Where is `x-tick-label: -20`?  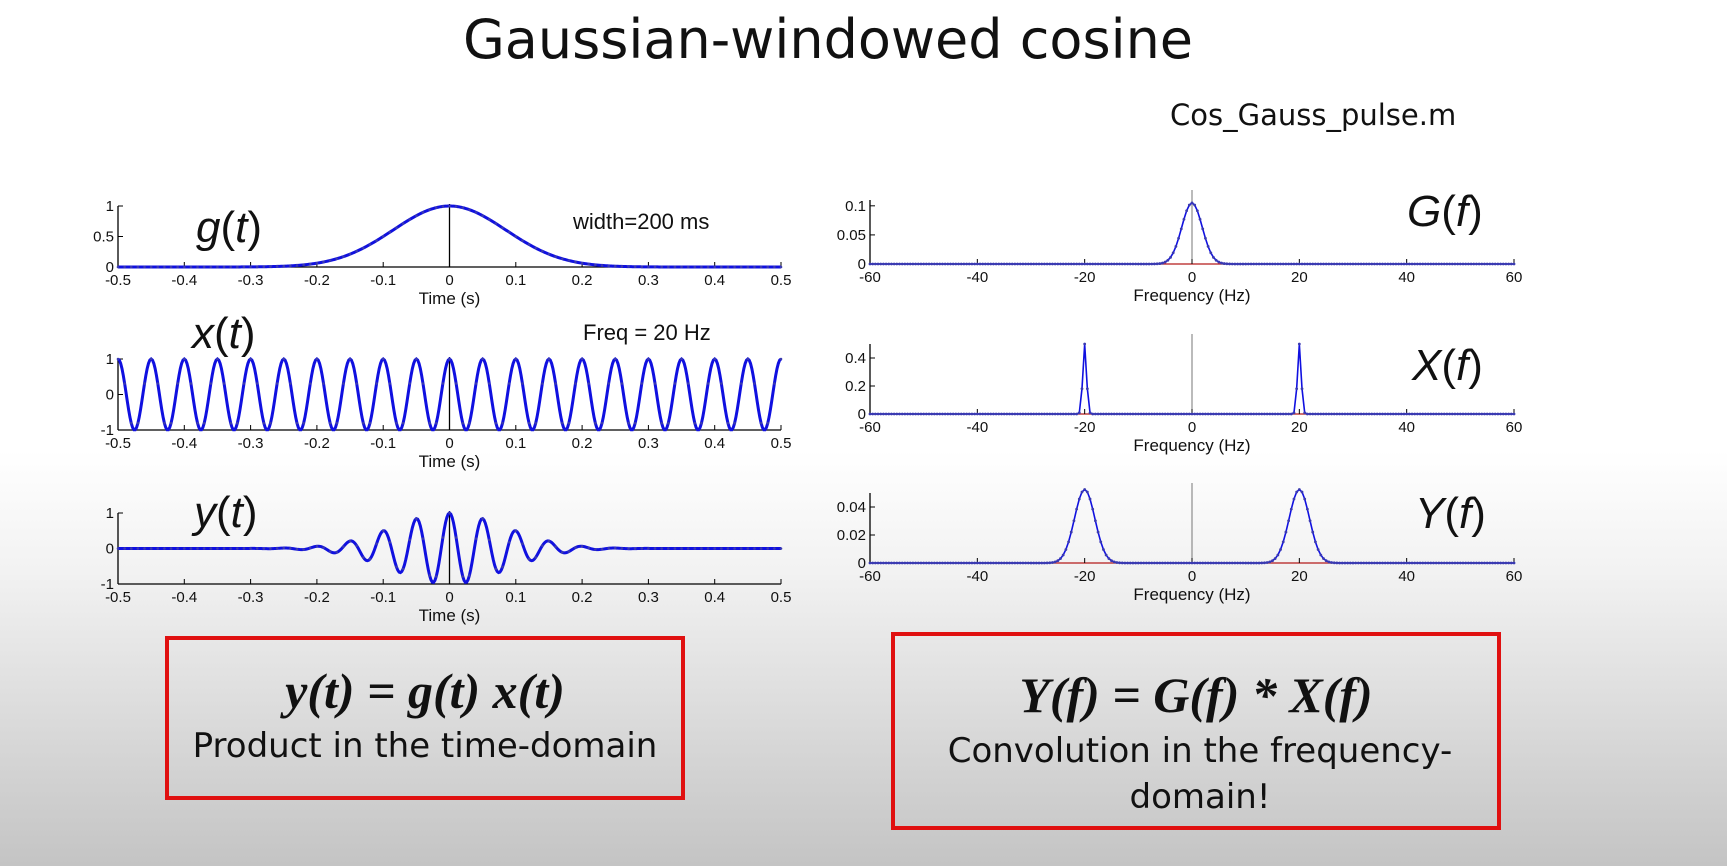 x-tick-label: -20 is located at coordinates (1085, 576).